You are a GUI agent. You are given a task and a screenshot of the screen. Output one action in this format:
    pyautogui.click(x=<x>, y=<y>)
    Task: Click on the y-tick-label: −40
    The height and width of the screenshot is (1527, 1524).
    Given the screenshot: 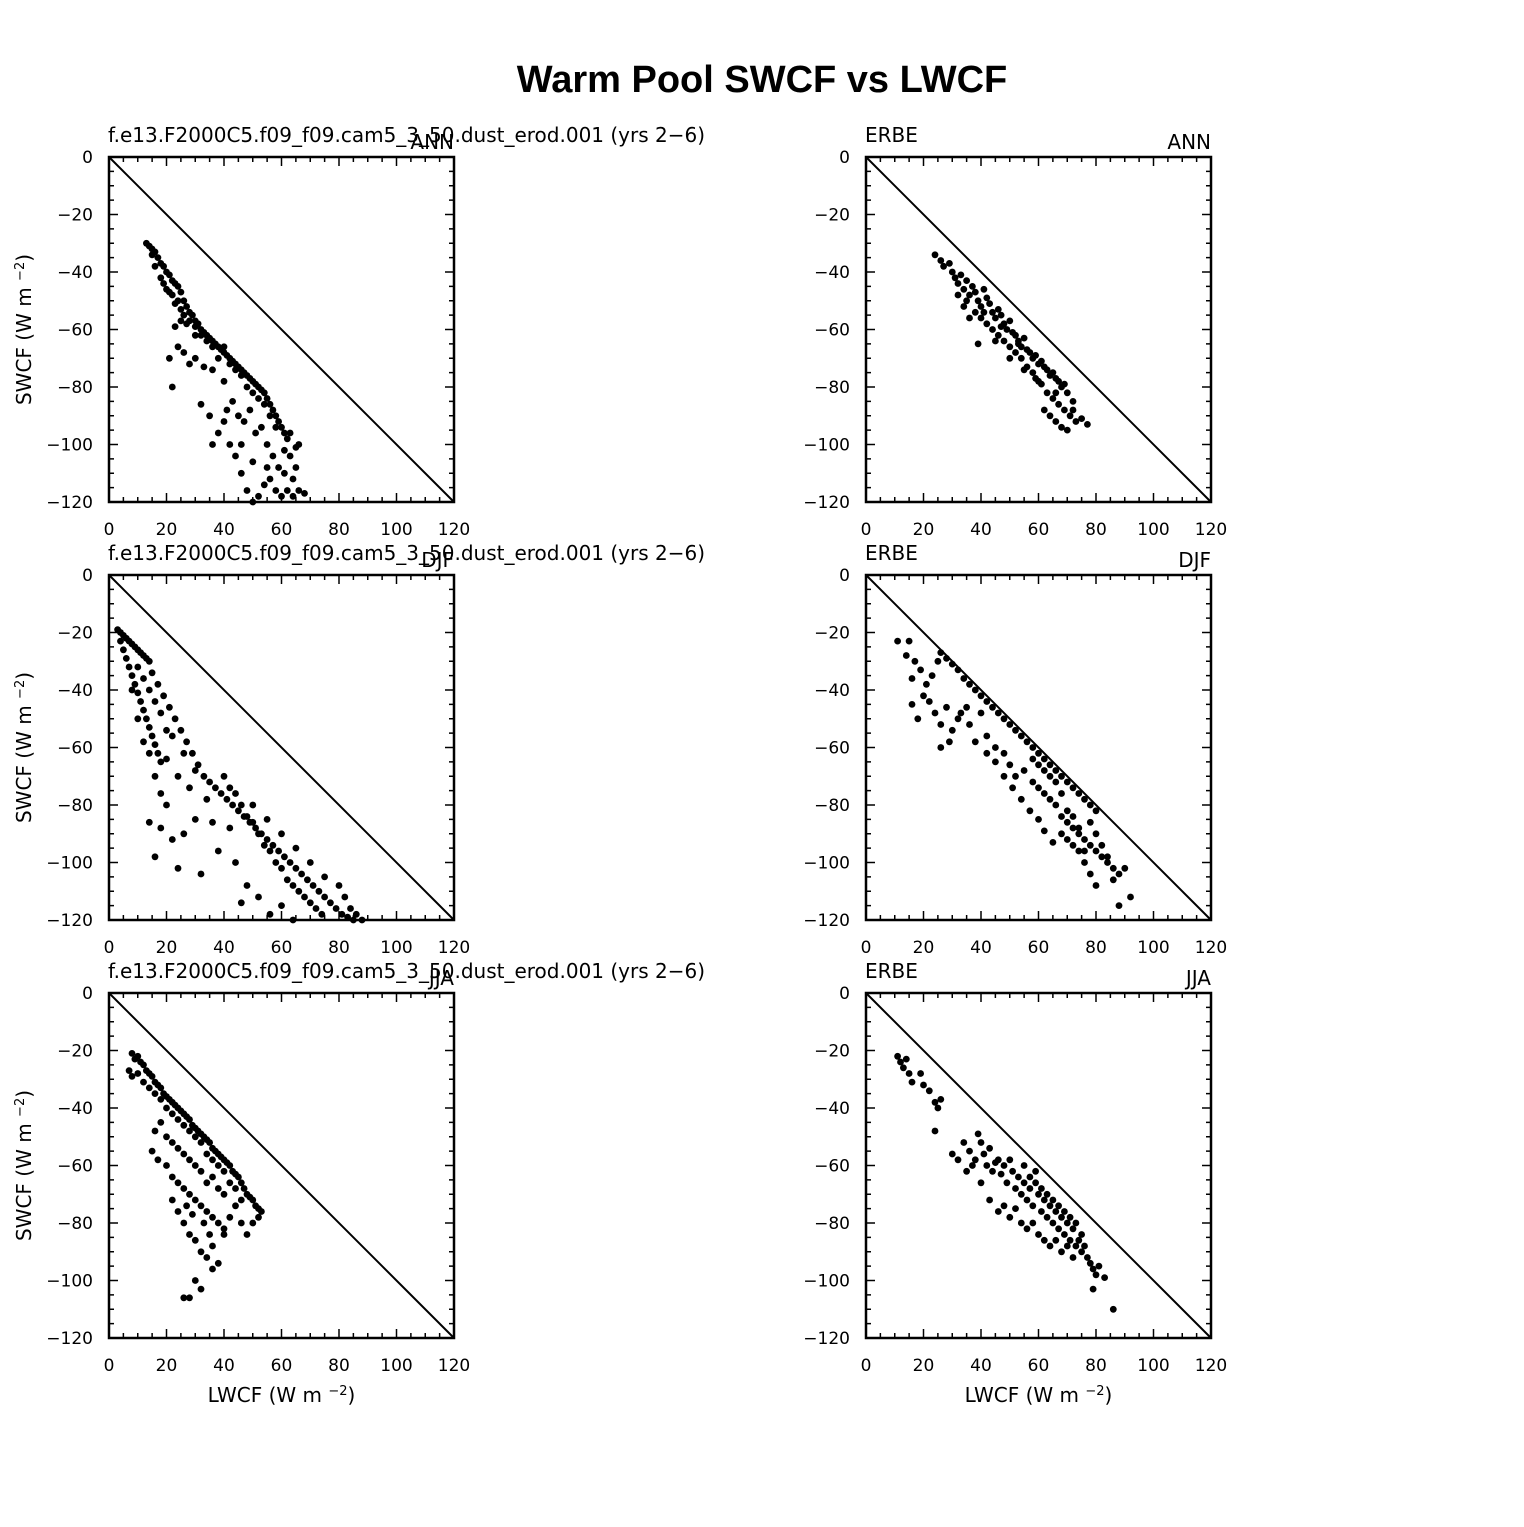 What is the action you would take?
    pyautogui.click(x=75, y=691)
    